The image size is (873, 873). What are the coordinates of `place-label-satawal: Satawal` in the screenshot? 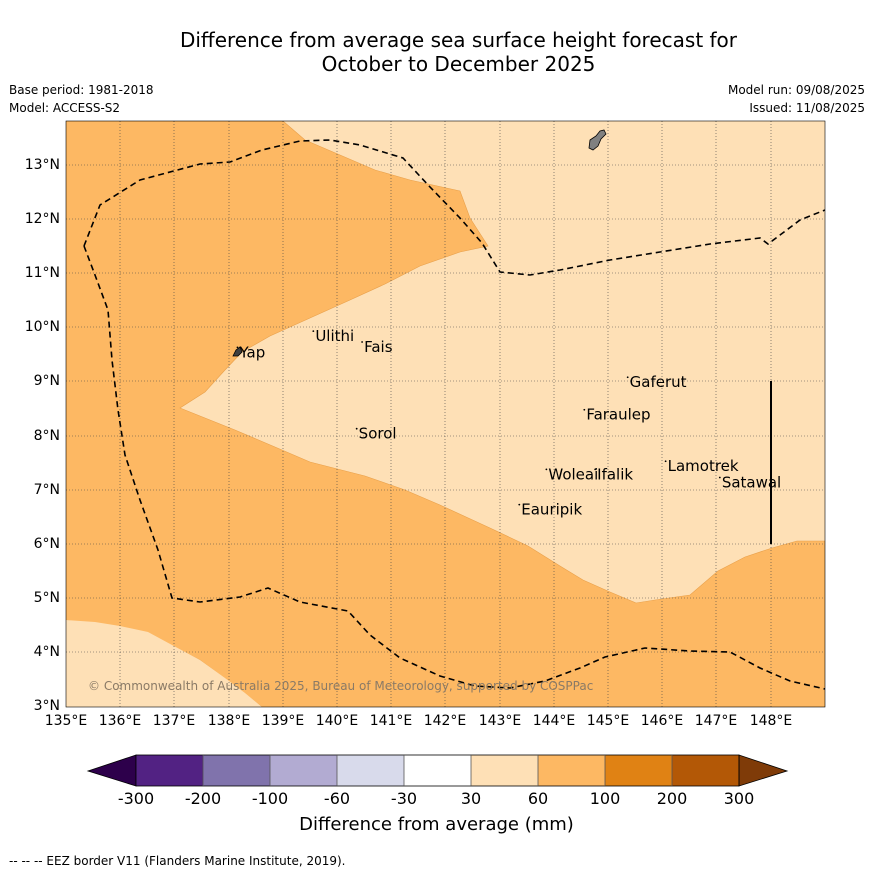 It's located at (751, 482).